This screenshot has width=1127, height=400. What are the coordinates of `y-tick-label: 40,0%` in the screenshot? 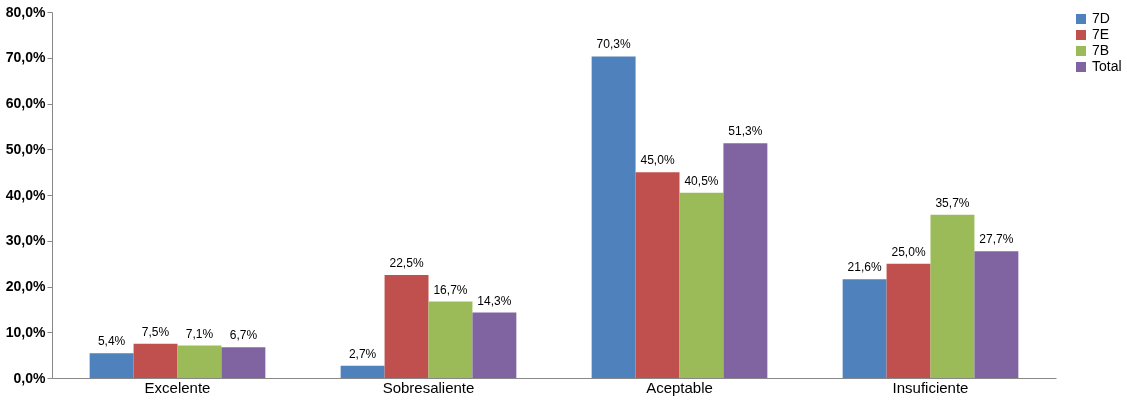 It's located at (26, 194).